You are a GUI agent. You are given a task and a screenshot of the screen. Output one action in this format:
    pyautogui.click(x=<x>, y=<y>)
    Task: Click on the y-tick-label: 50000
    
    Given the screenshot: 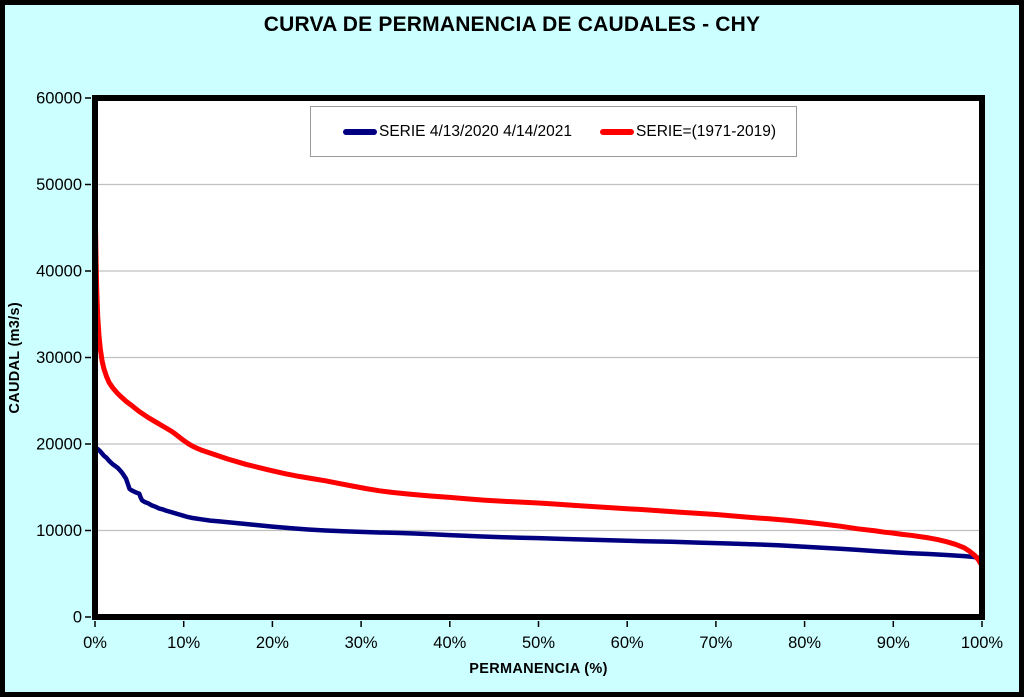 What is the action you would take?
    pyautogui.click(x=59, y=185)
    